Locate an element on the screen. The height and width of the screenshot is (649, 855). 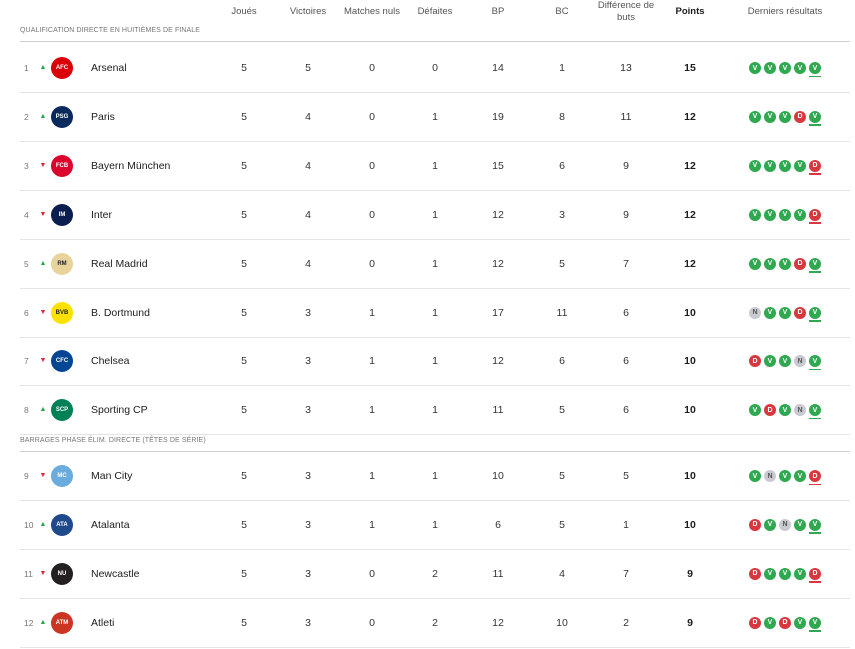
real-madrid-crest-icon: RM is located at coordinates (62, 263).